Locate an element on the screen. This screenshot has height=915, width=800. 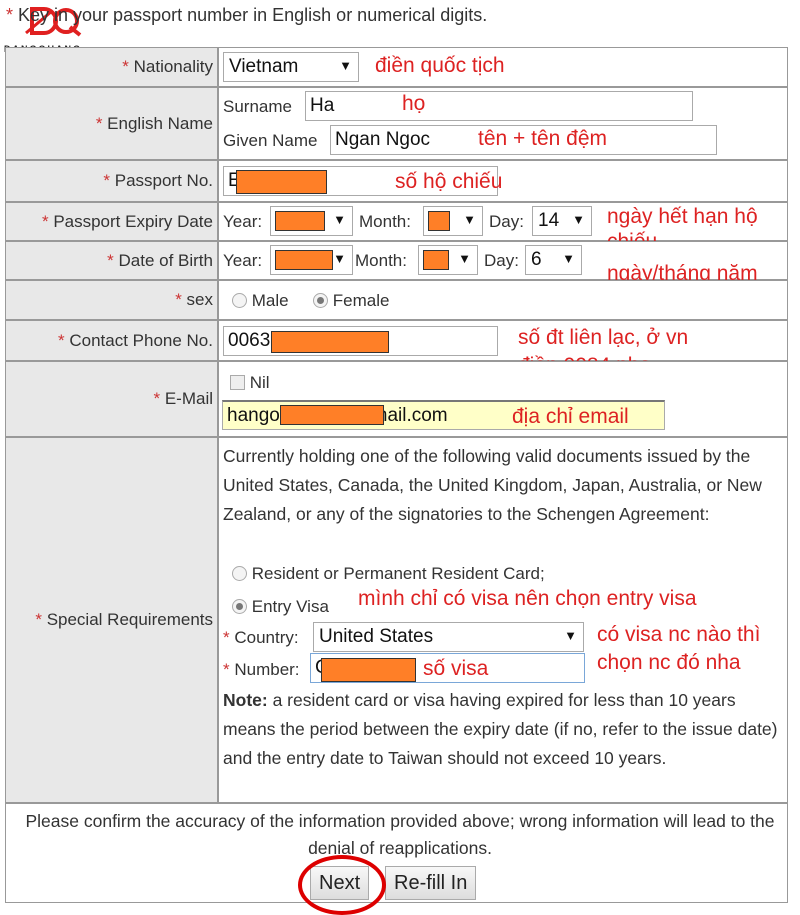
surname-label: Surname is located at coordinates (257, 106).